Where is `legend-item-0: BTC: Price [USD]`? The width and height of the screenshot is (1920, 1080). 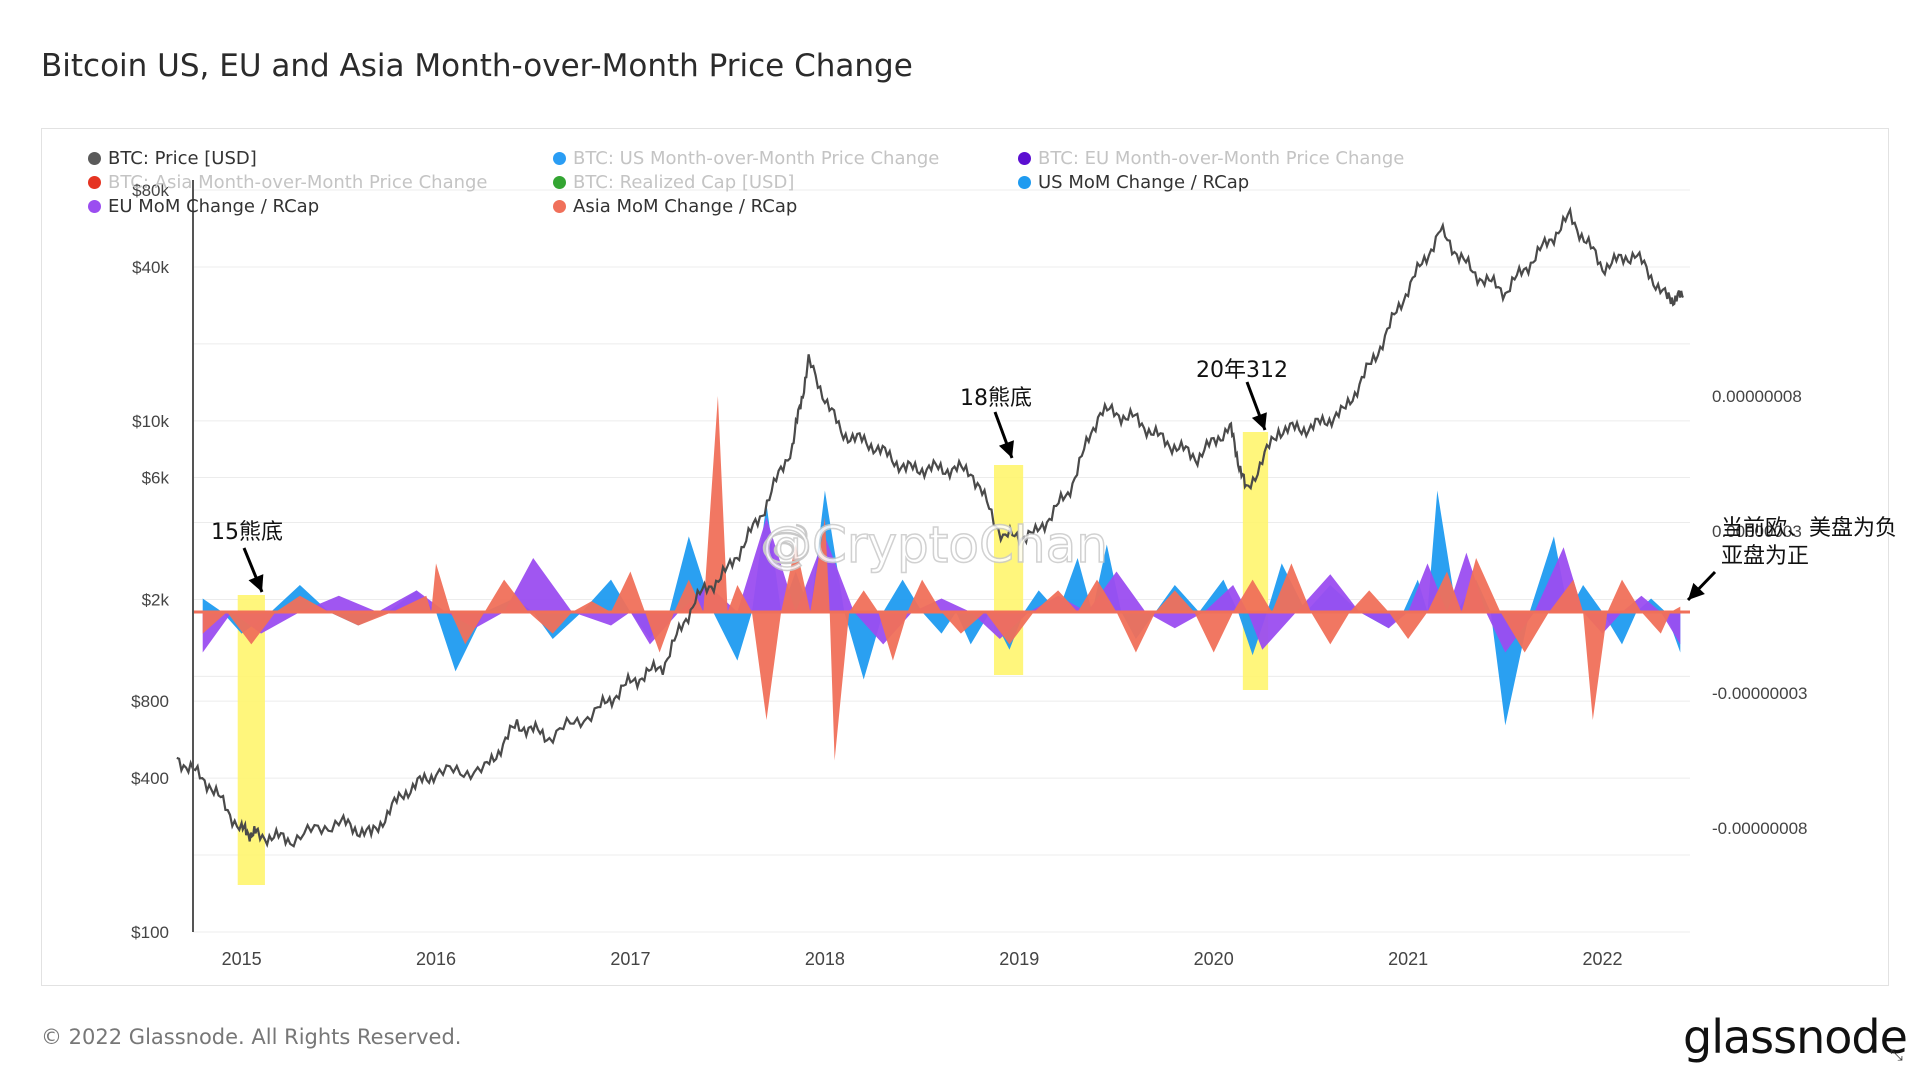
legend-item-0: BTC: Price [USD] is located at coordinates (172, 158).